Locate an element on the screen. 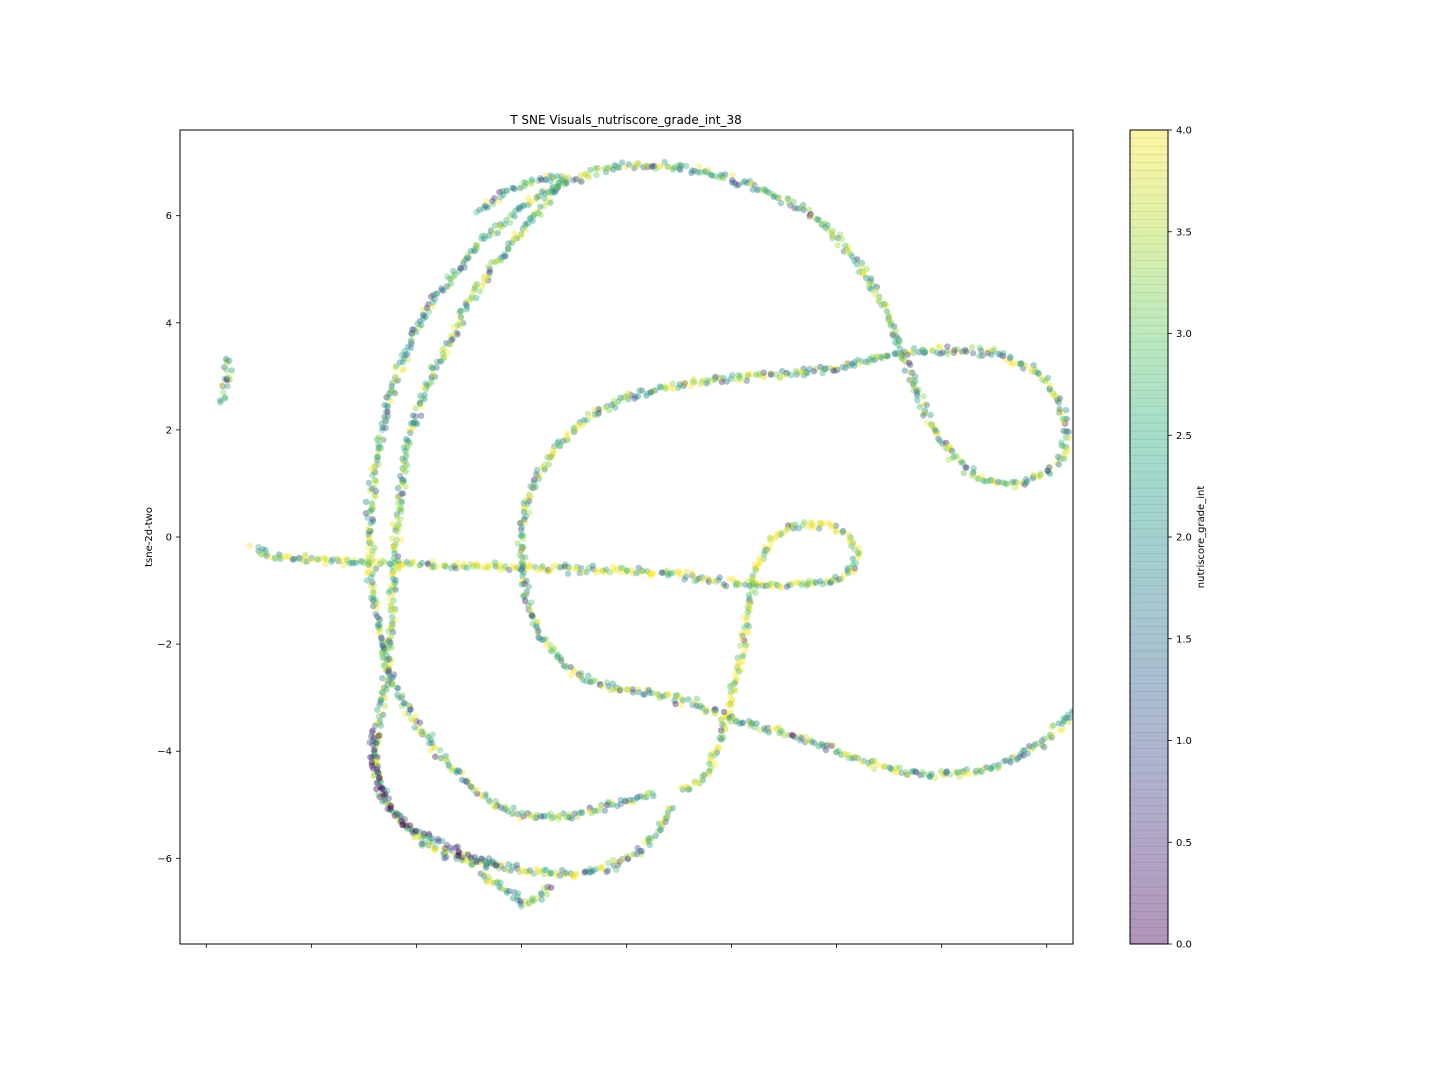 This screenshot has height=1080, width=1440. colorbar-tick-label: 4.0 is located at coordinates (1184, 131).